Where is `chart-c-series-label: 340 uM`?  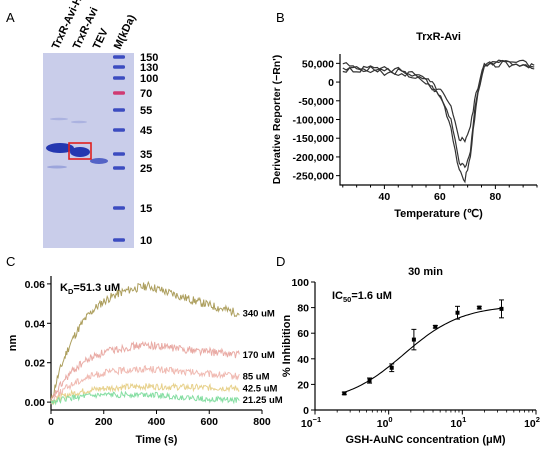 chart-c-series-label: 340 uM is located at coordinates (259, 313).